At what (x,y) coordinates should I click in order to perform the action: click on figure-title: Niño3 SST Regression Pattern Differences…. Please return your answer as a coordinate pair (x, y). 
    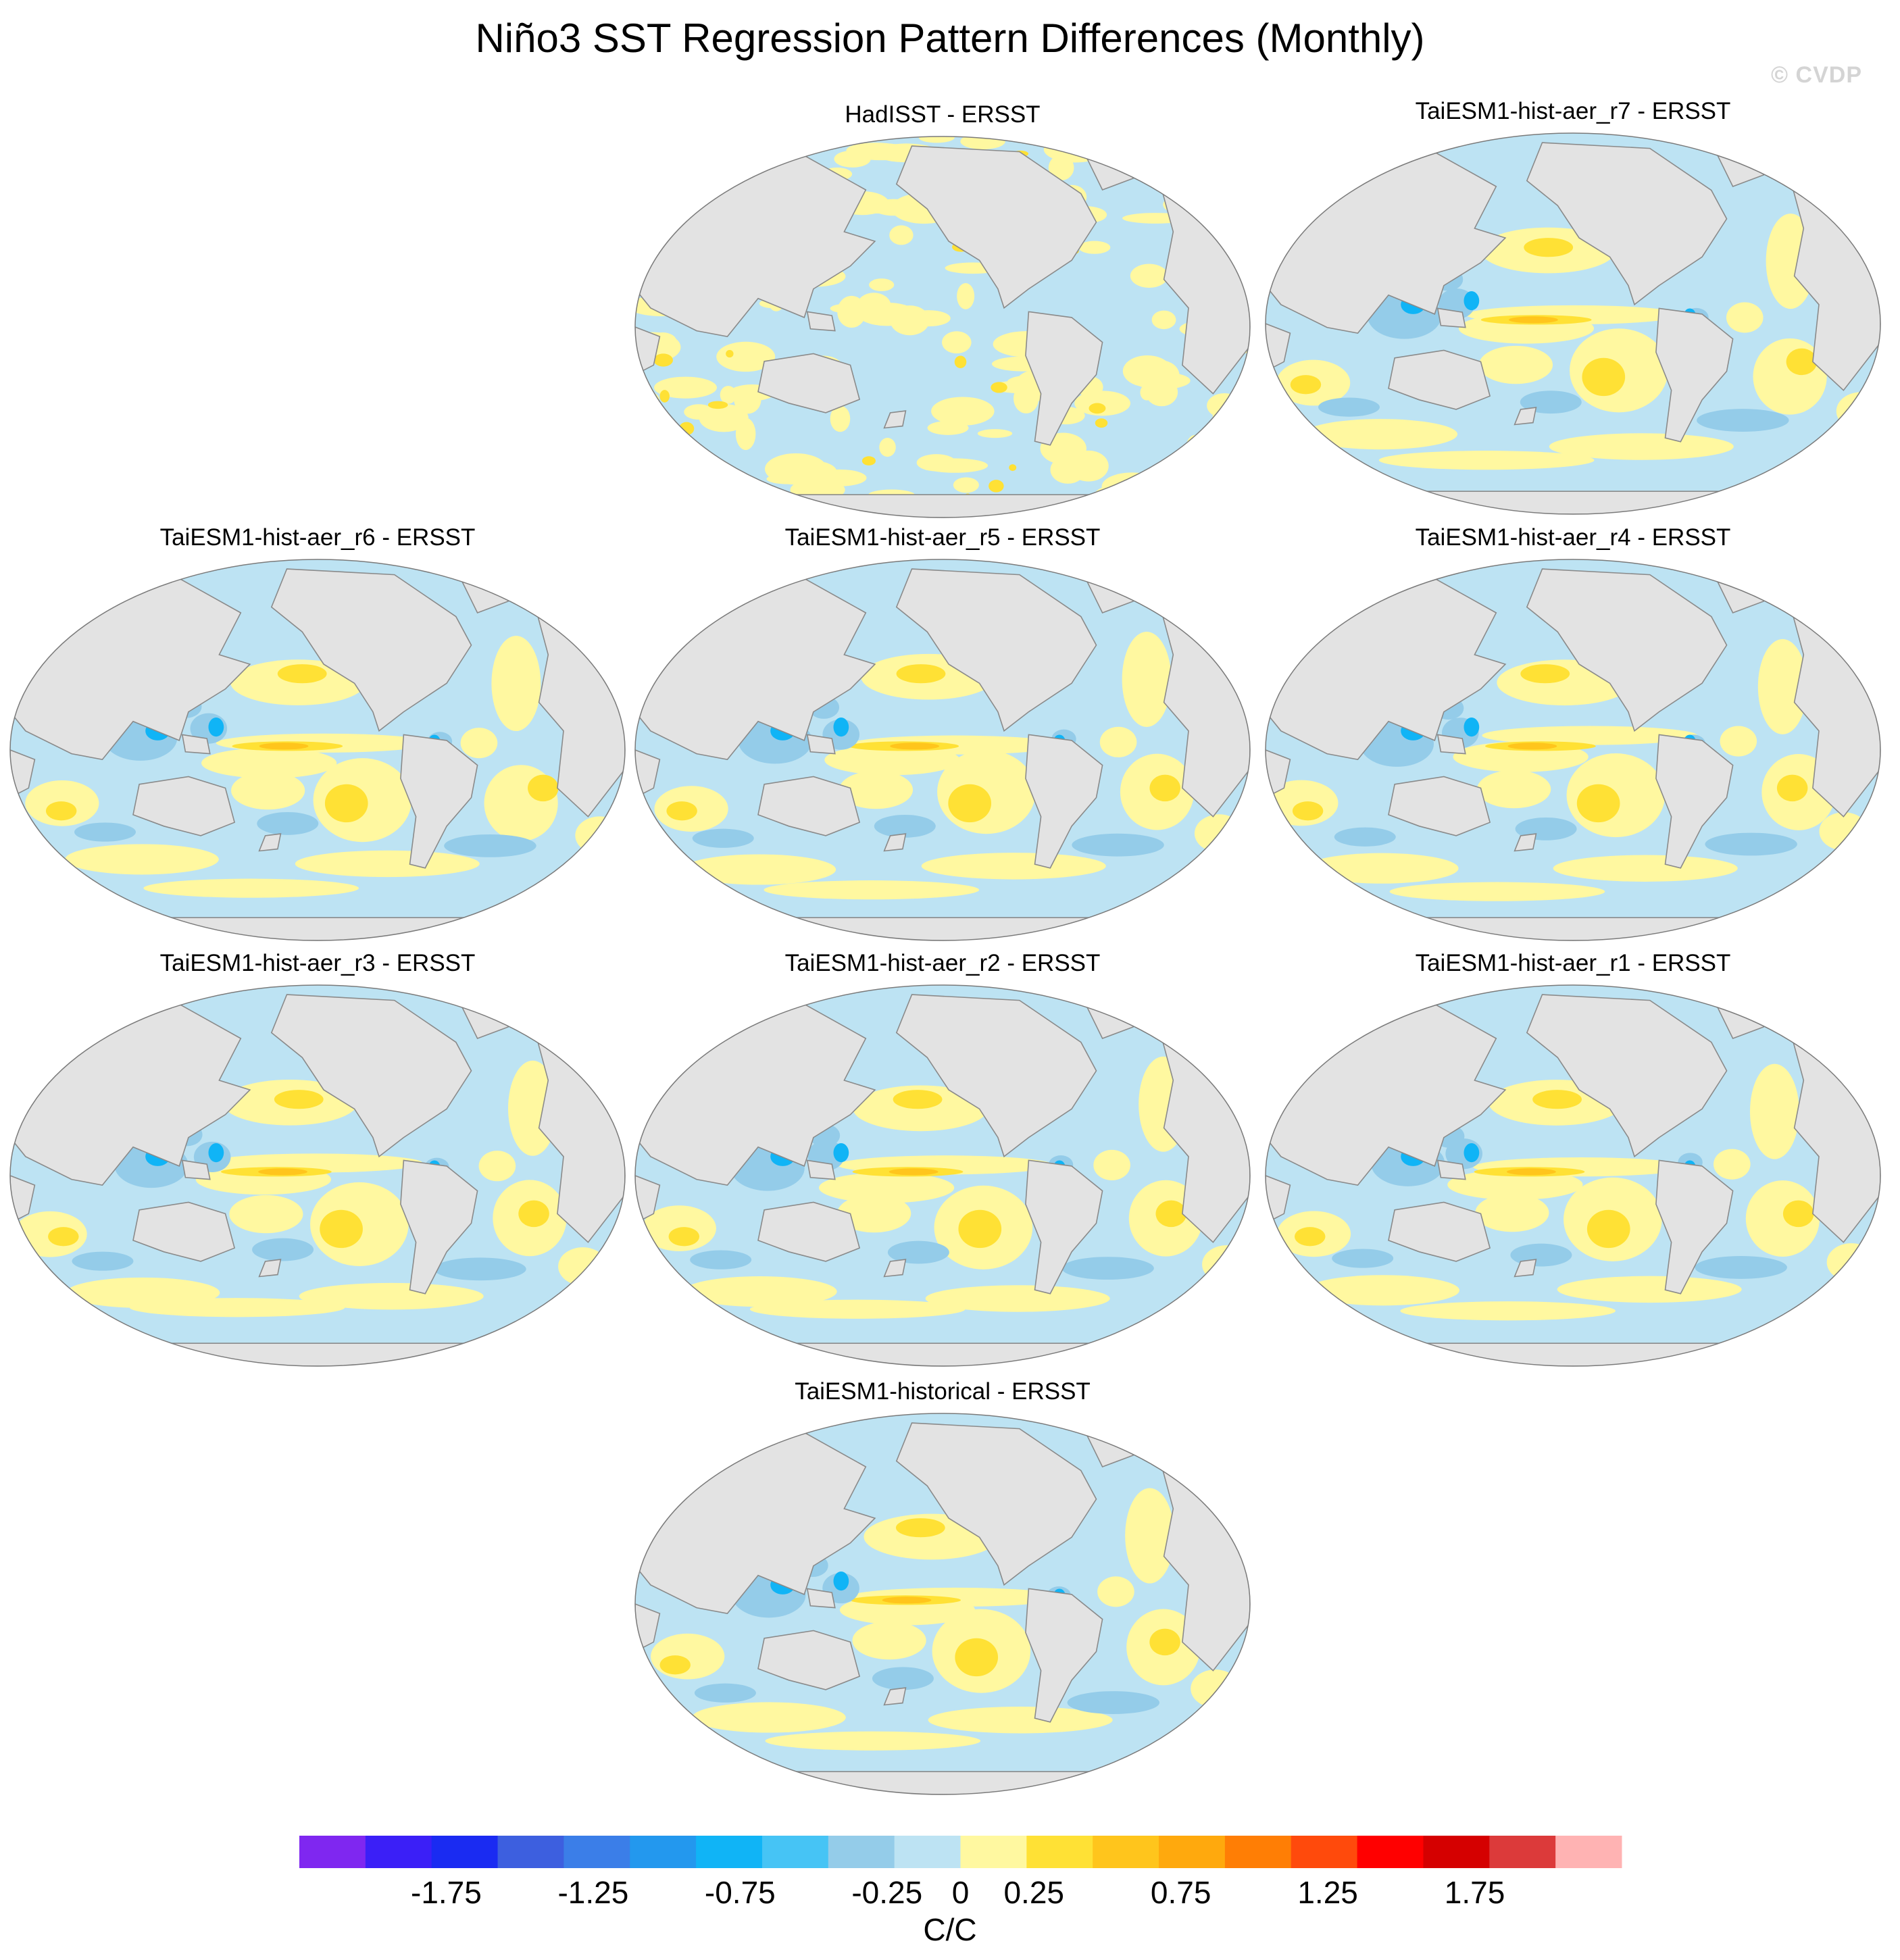
    Looking at the image, I should click on (950, 38).